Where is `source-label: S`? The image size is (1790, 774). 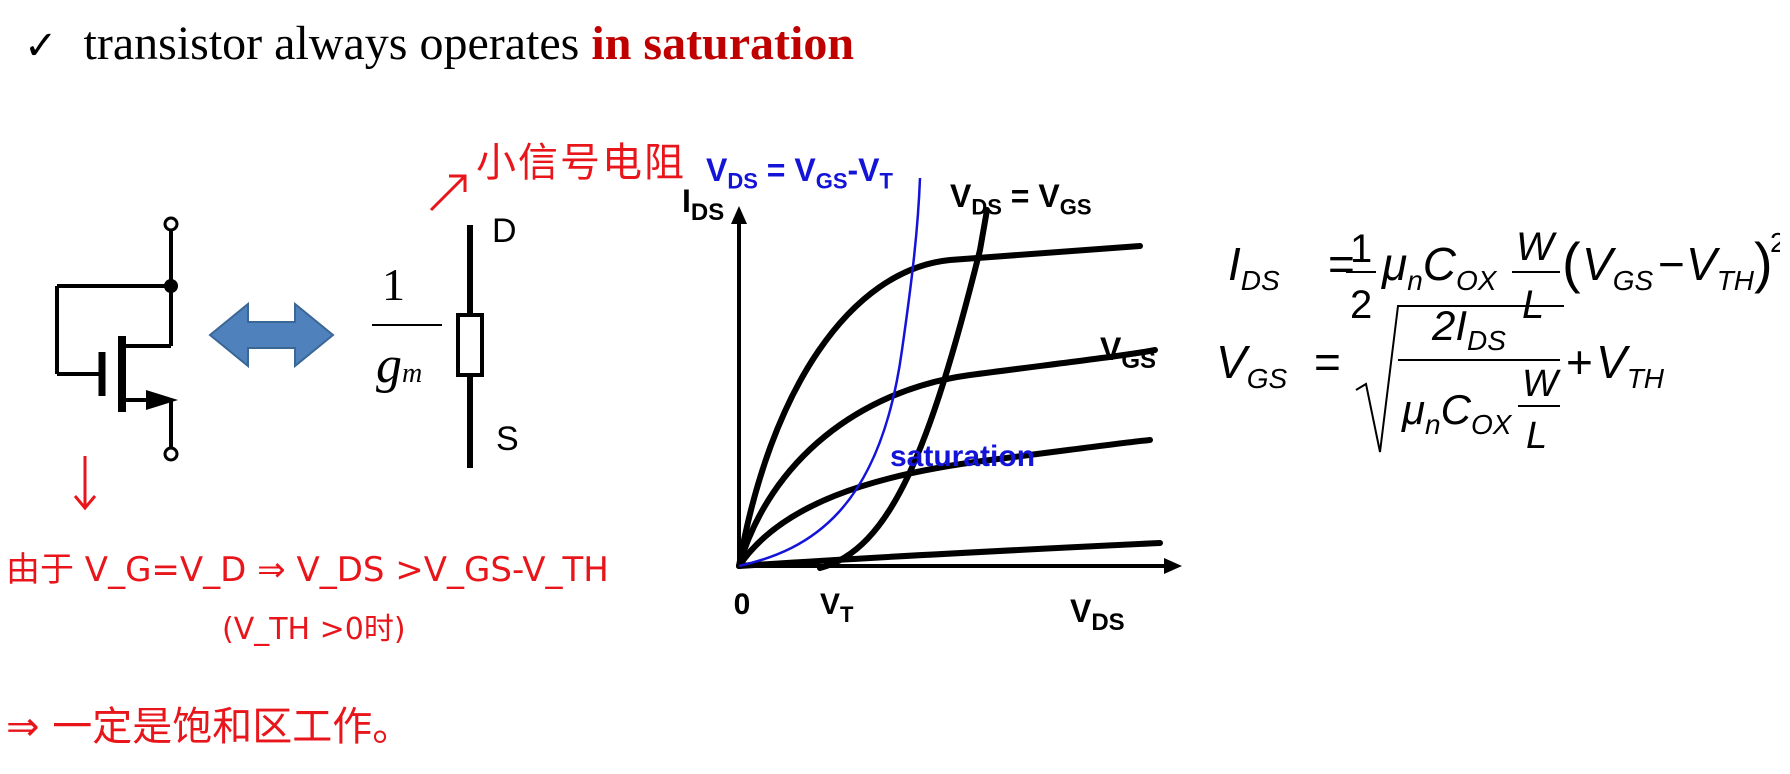
source-label: S is located at coordinates (507, 439).